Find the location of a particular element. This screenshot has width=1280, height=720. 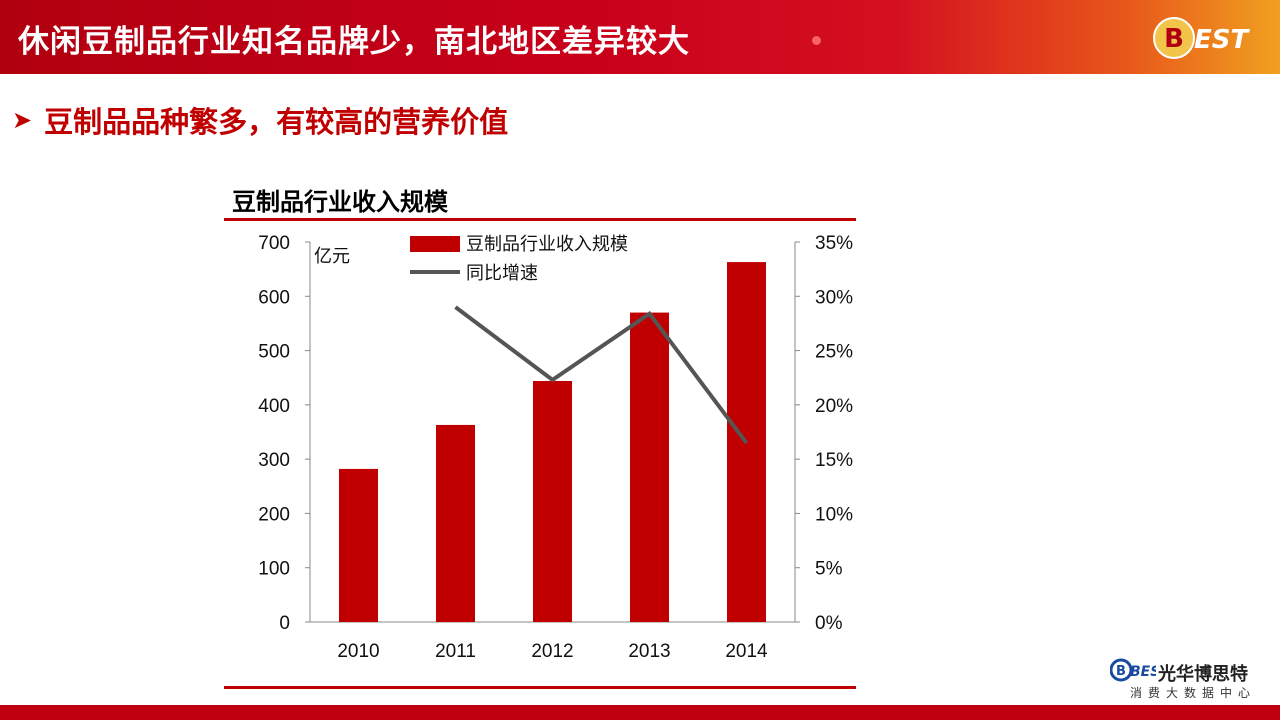

left-tick-label: 0 is located at coordinates (284, 623).